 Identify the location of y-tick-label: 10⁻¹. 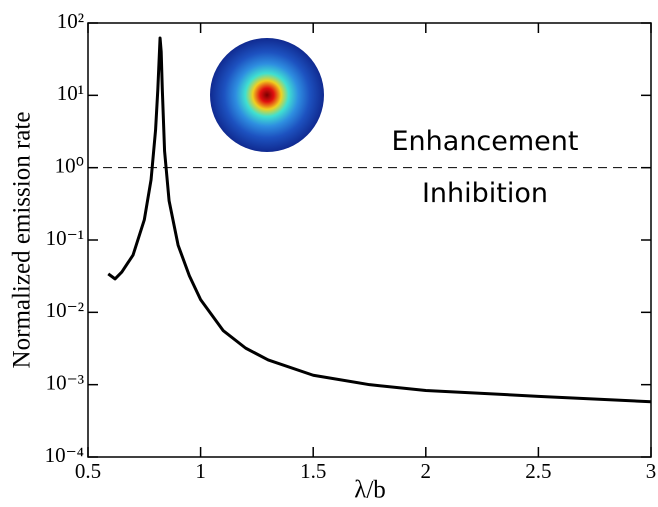
(65, 238).